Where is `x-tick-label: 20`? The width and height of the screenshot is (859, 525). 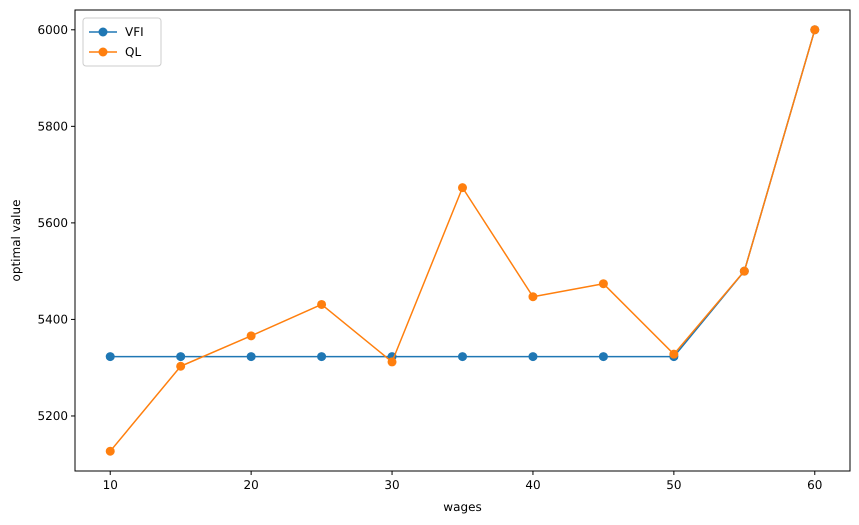
x-tick-label: 20 is located at coordinates (251, 485).